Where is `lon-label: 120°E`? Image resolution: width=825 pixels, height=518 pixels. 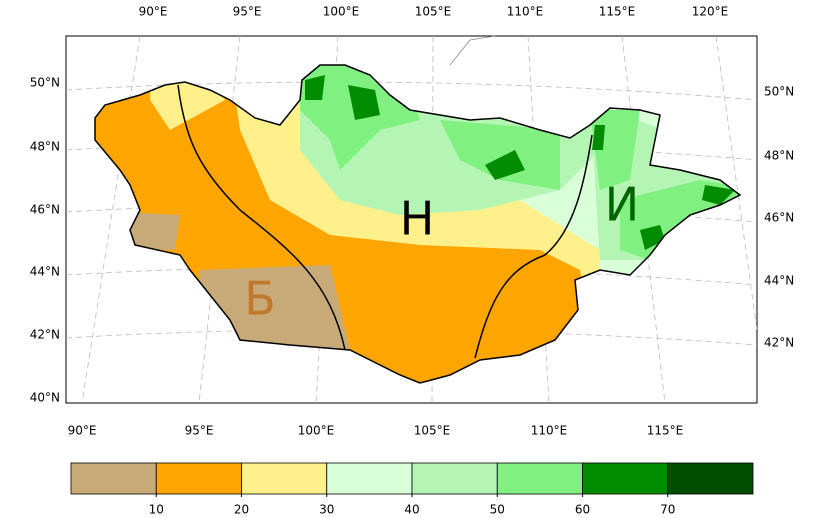
lon-label: 120°E is located at coordinates (710, 12).